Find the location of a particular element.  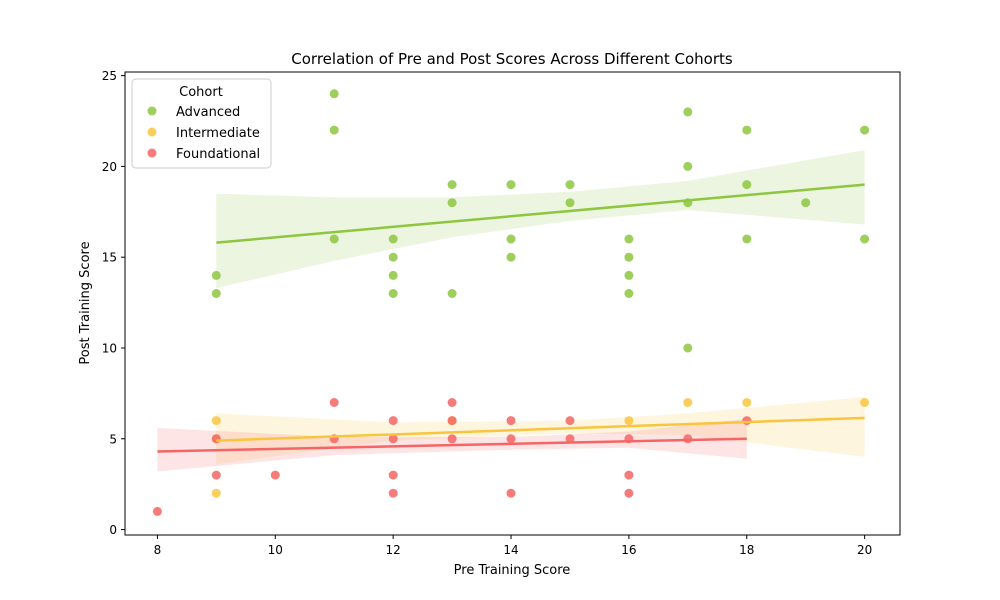

legend: Cohort Advanced Intermediate Foundational is located at coordinates (201, 123).